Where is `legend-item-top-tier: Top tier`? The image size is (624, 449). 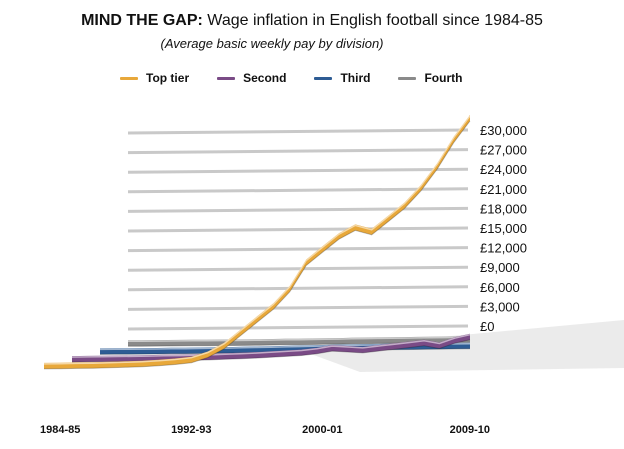 legend-item-top-tier: Top tier is located at coordinates (154, 78).